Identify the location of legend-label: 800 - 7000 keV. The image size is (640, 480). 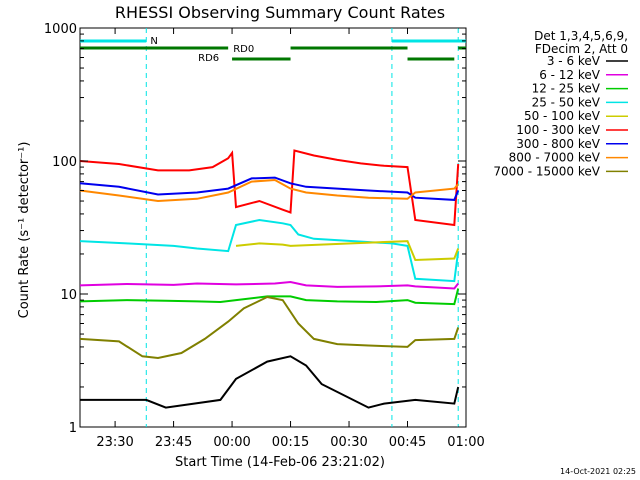
(555, 158).